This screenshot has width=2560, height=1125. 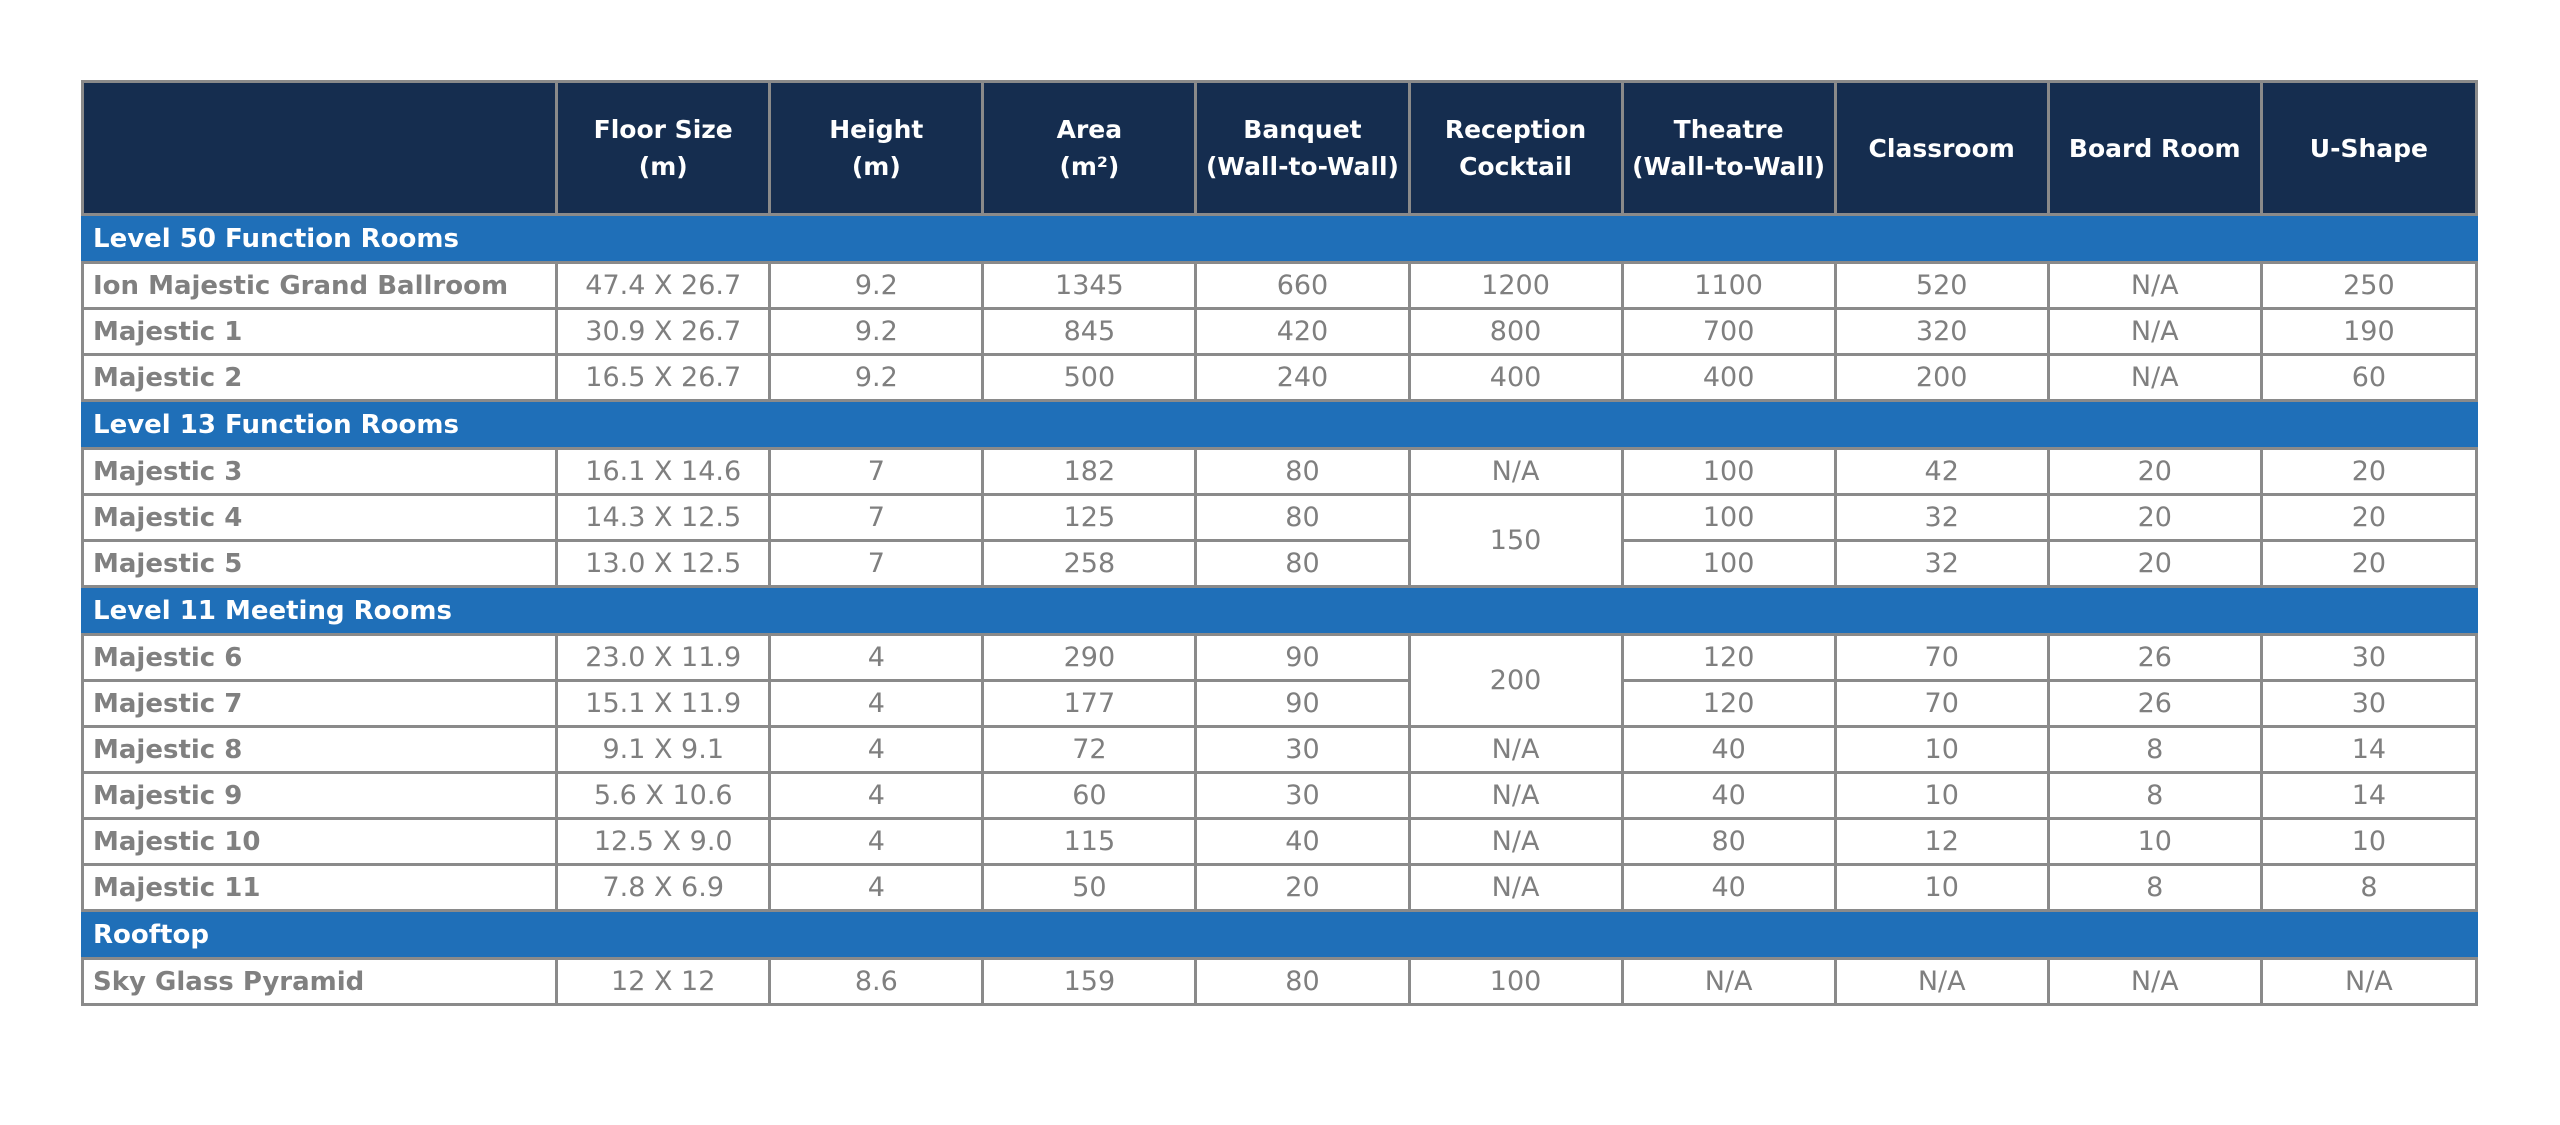 What do you see at coordinates (1941, 377) in the screenshot?
I see `classroom-cell: 200` at bounding box center [1941, 377].